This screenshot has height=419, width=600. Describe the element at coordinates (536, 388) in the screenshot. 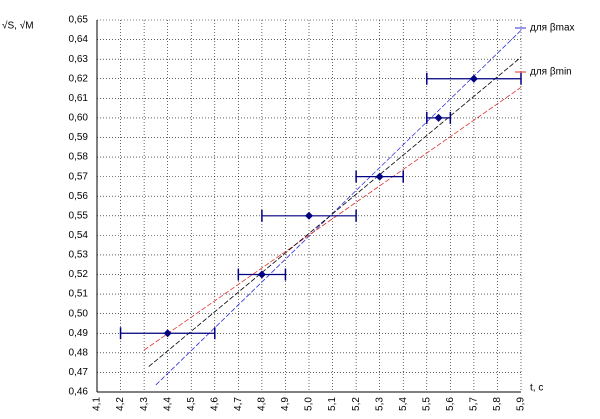

I see `x-axis-label: t, c` at that location.